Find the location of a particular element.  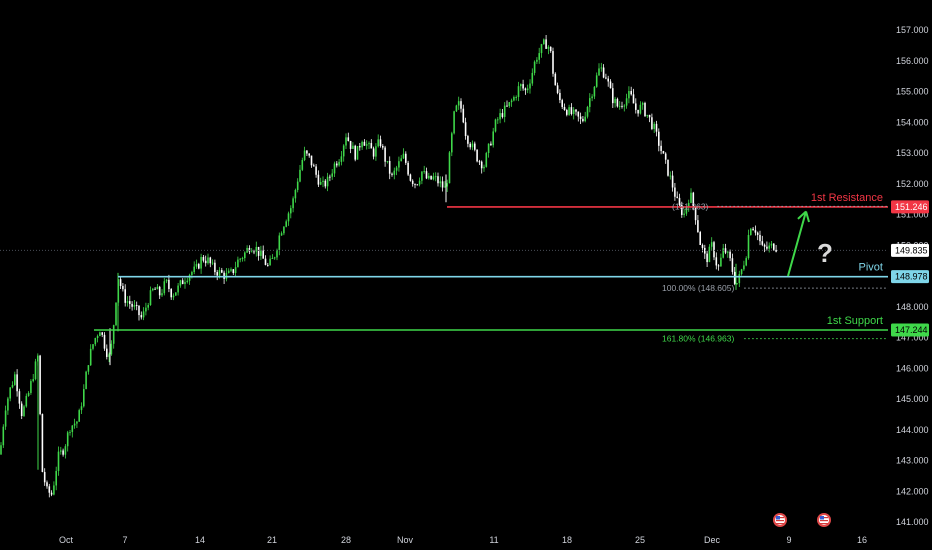

resistance-level: 1st Resistance is located at coordinates (667, 200).